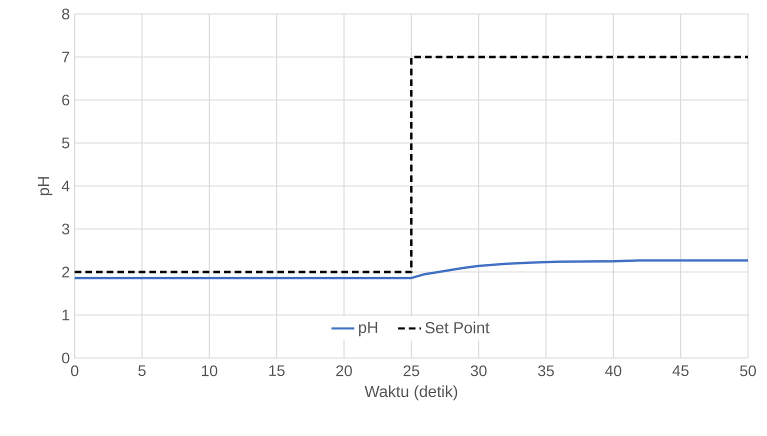 The width and height of the screenshot is (767, 436). I want to click on x-tick-label: 0, so click(74, 370).